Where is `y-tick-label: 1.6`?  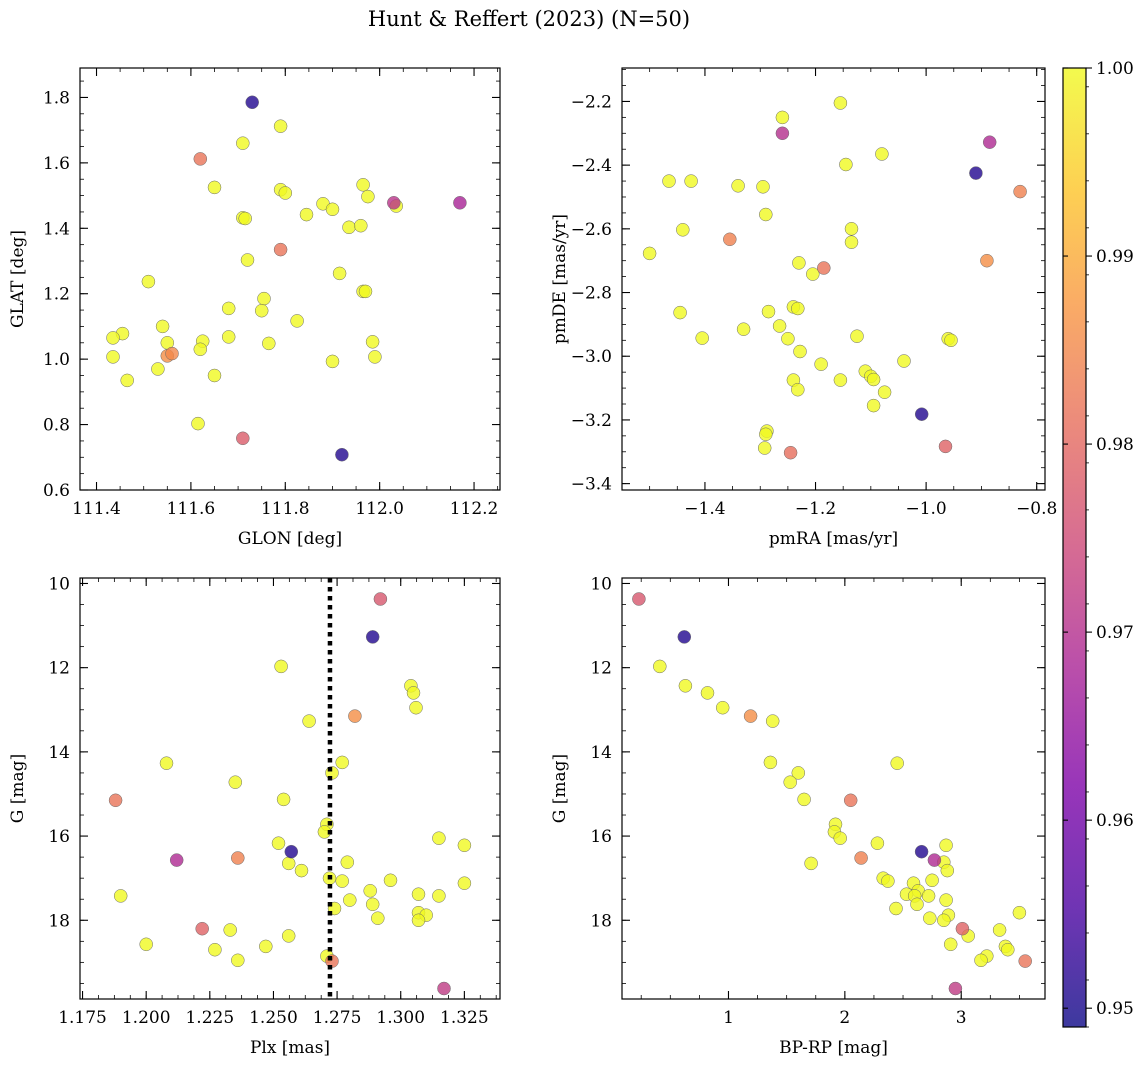 y-tick-label: 1.6 is located at coordinates (56, 164).